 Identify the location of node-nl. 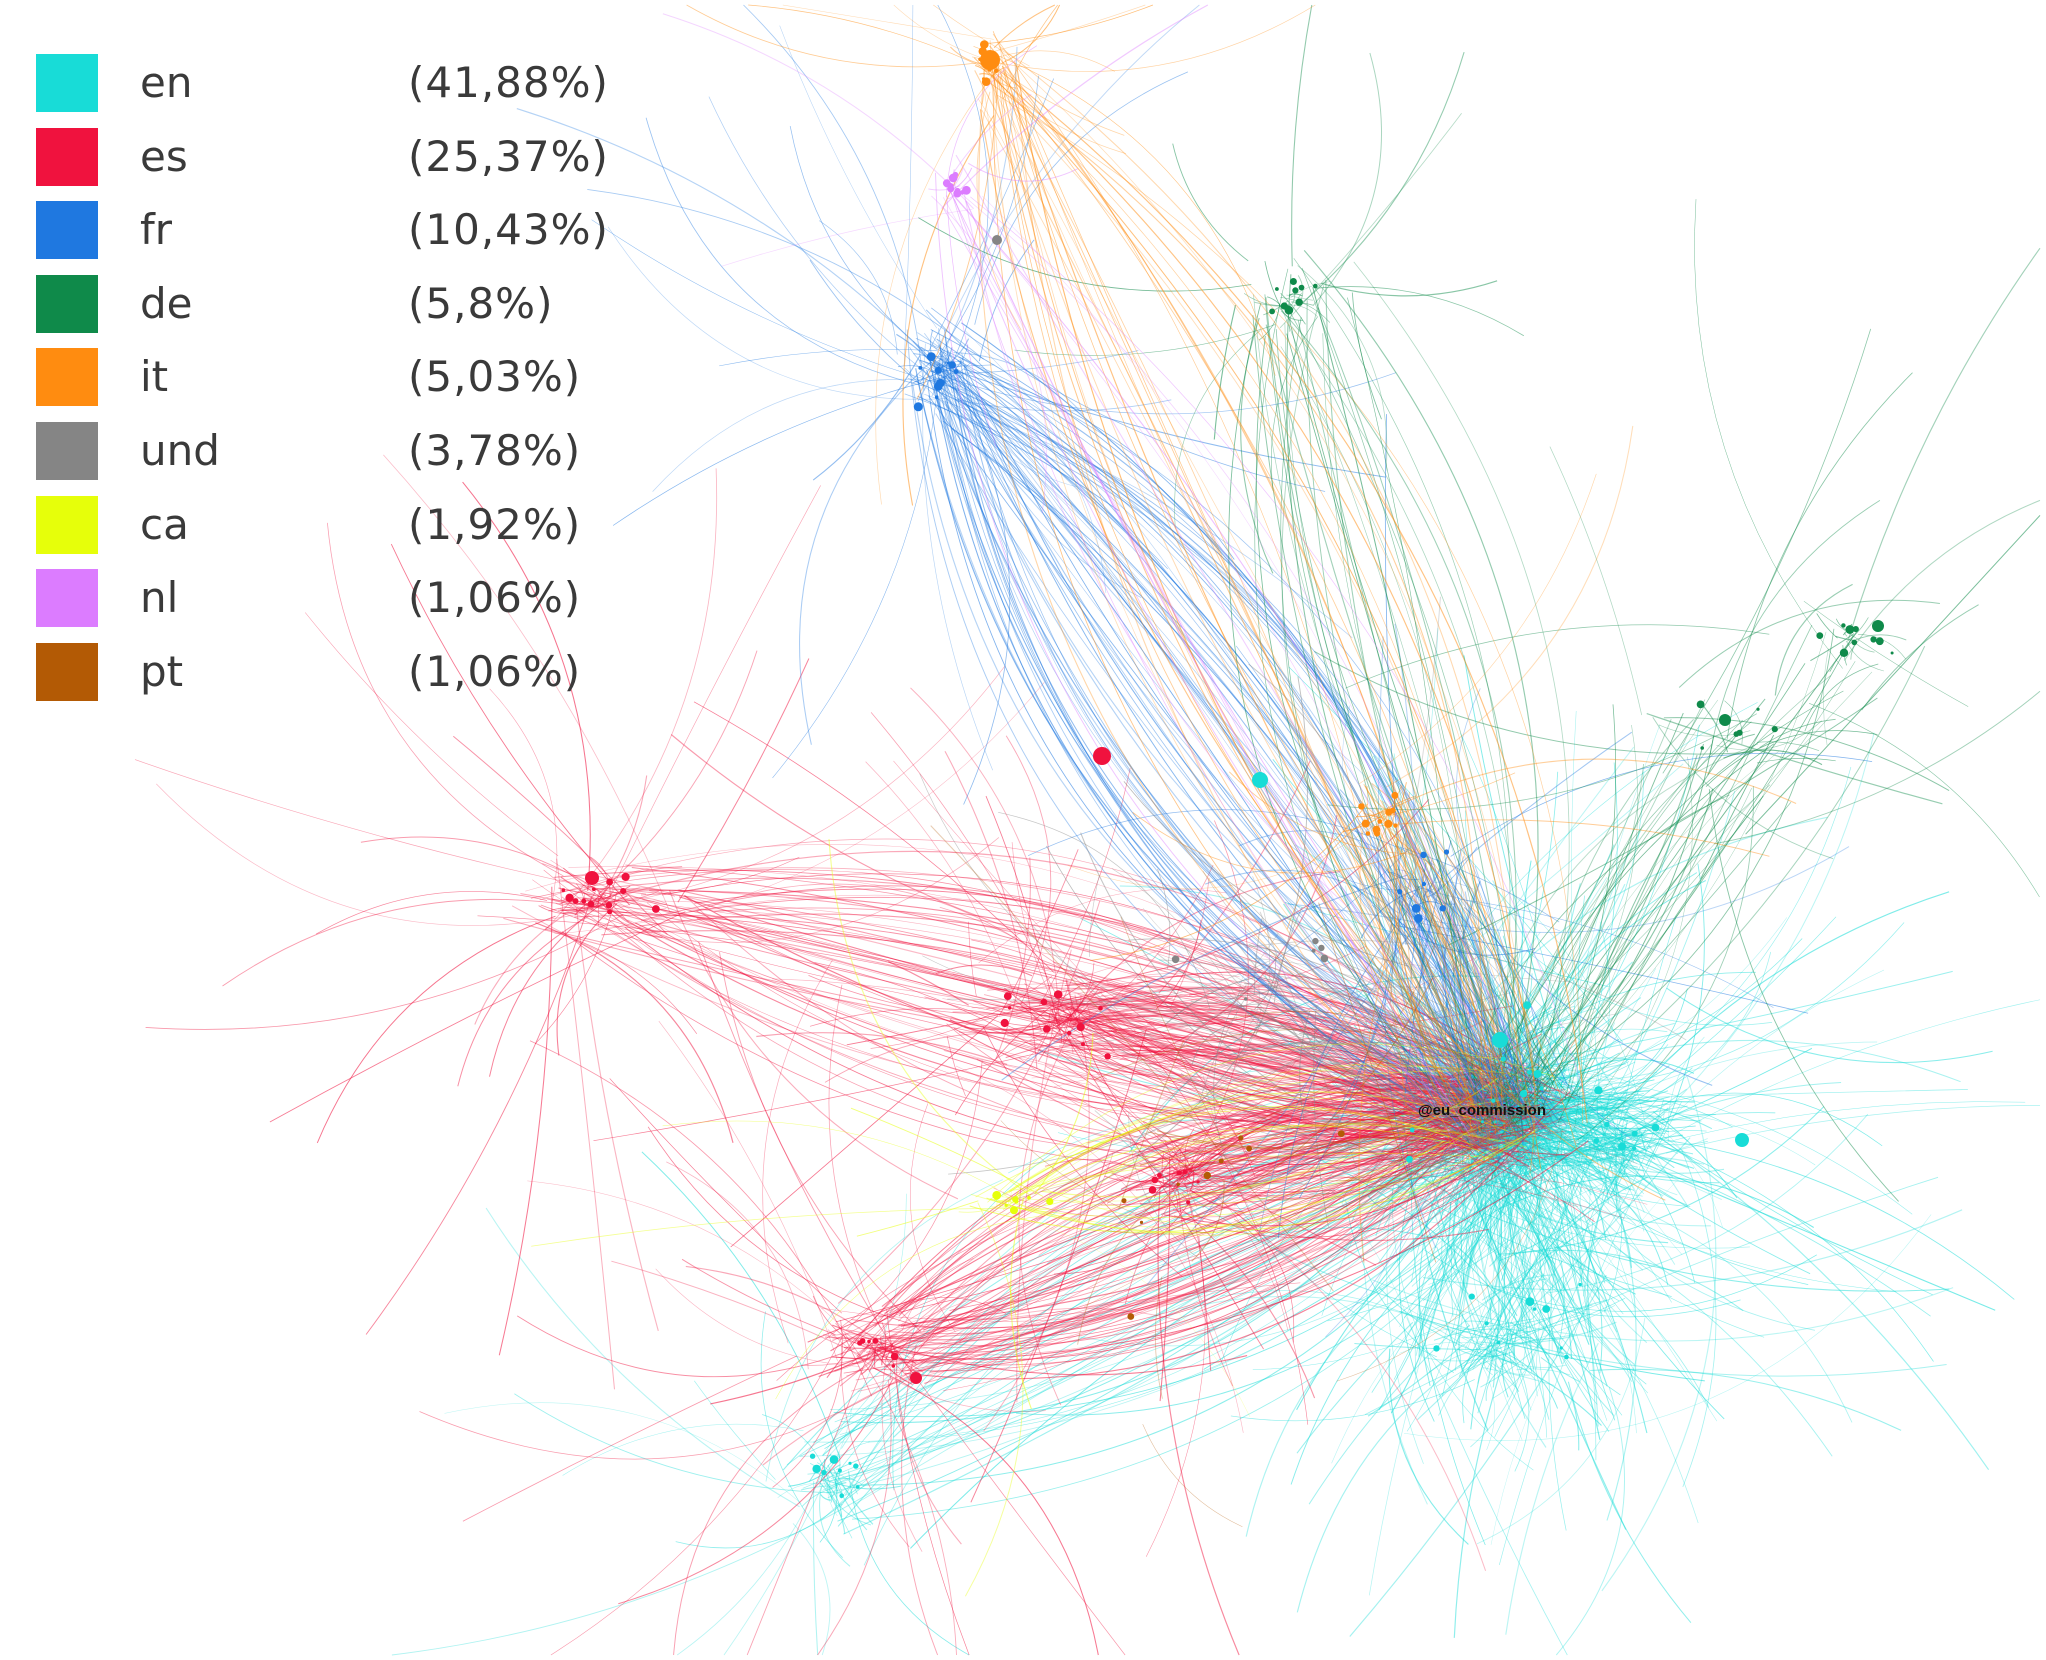
(966, 190).